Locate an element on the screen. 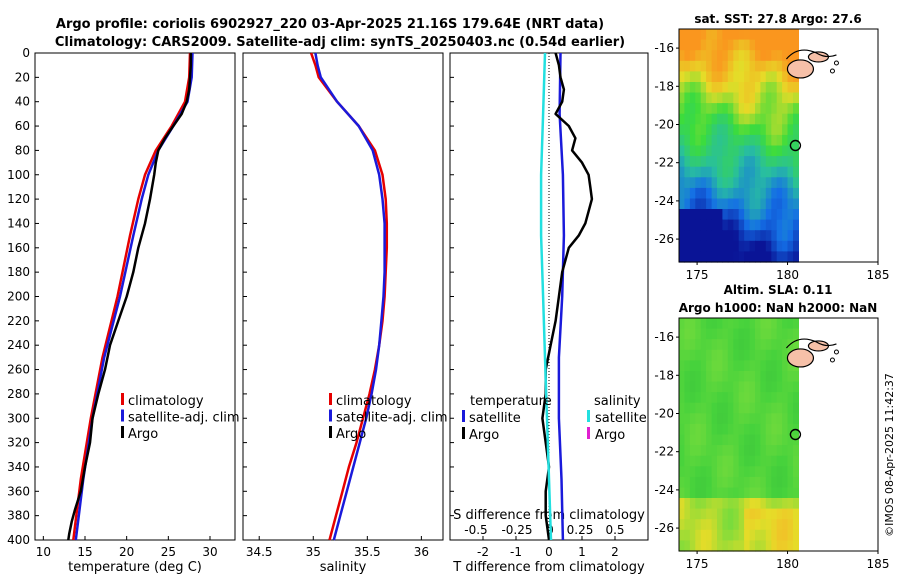  y-tick-label: 80 is located at coordinates (22, 150).